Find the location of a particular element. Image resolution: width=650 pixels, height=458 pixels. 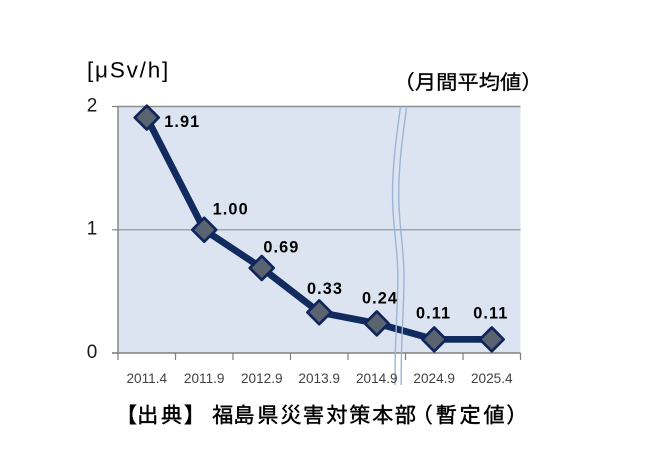

svg-text: 0 is located at coordinates (92, 352).